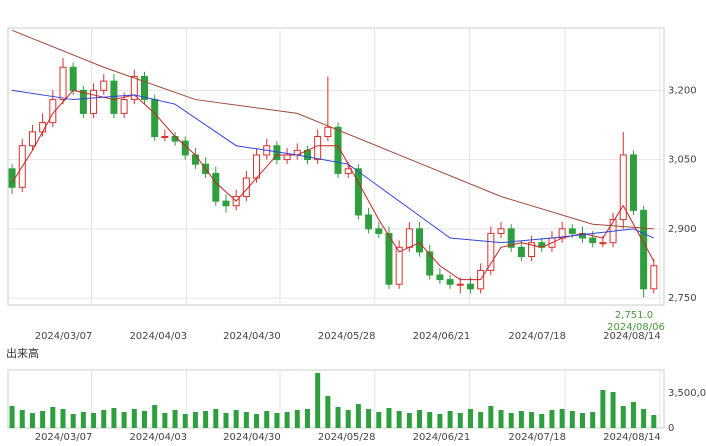 This screenshot has height=446, width=706. Describe the element at coordinates (347, 336) in the screenshot. I see `x-tick-label: 2024/05/28` at that location.